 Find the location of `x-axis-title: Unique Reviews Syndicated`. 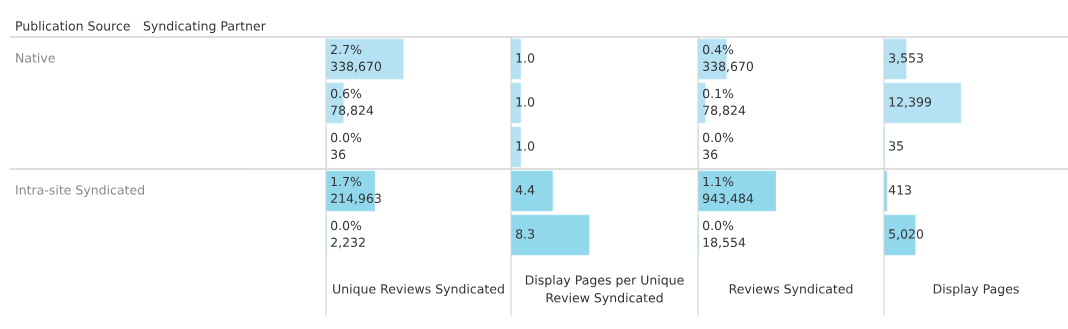

x-axis-title: Unique Reviews Syndicated is located at coordinates (418, 290).